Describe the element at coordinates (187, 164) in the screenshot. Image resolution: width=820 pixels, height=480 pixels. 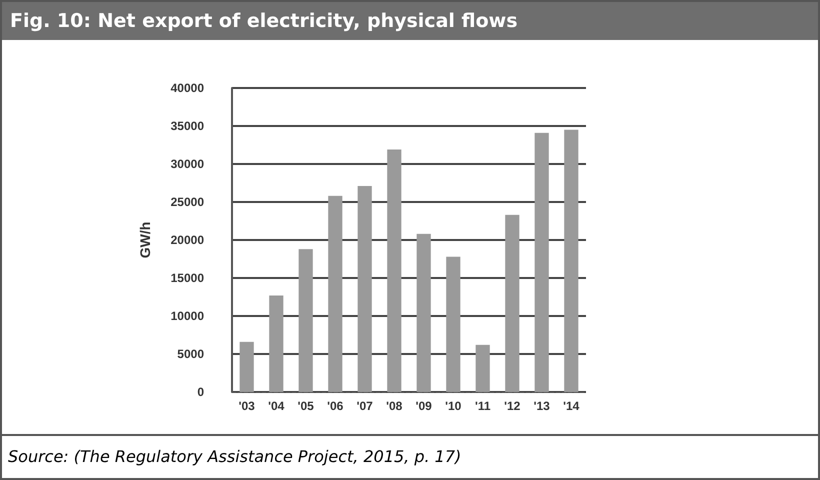
I see `y-tick-label: 30000` at that location.